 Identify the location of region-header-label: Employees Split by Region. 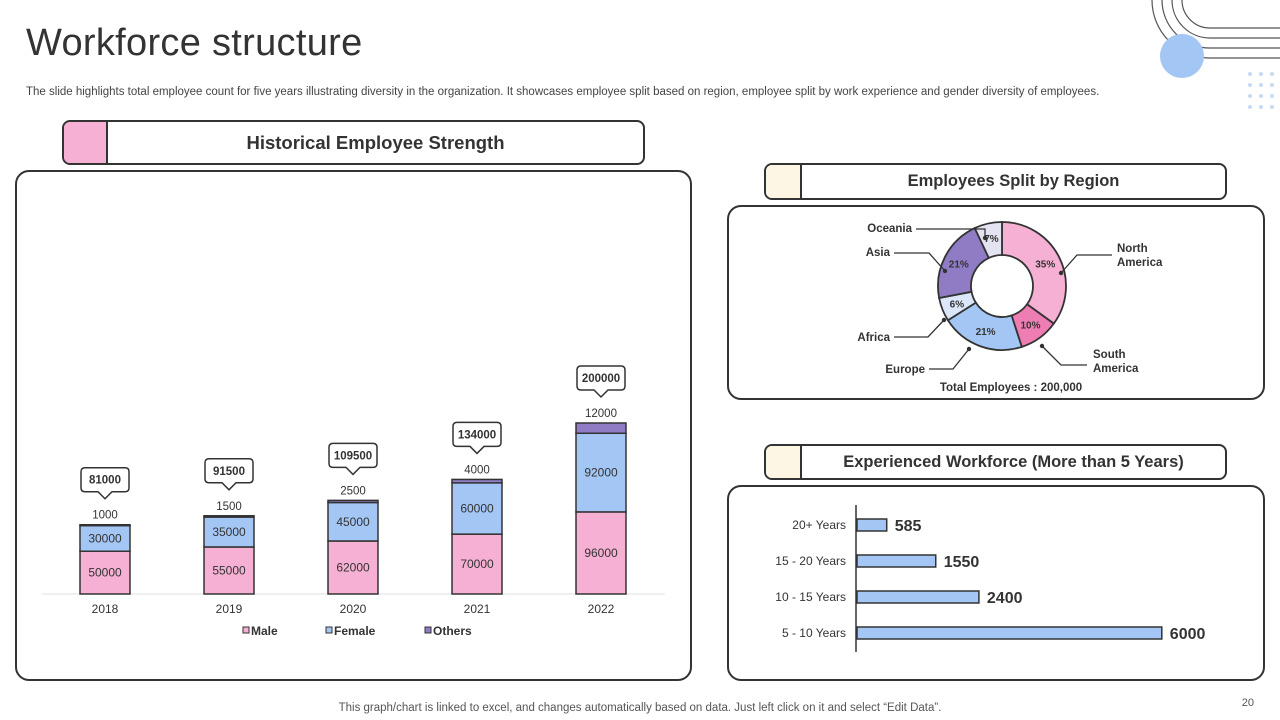
(1013, 181).